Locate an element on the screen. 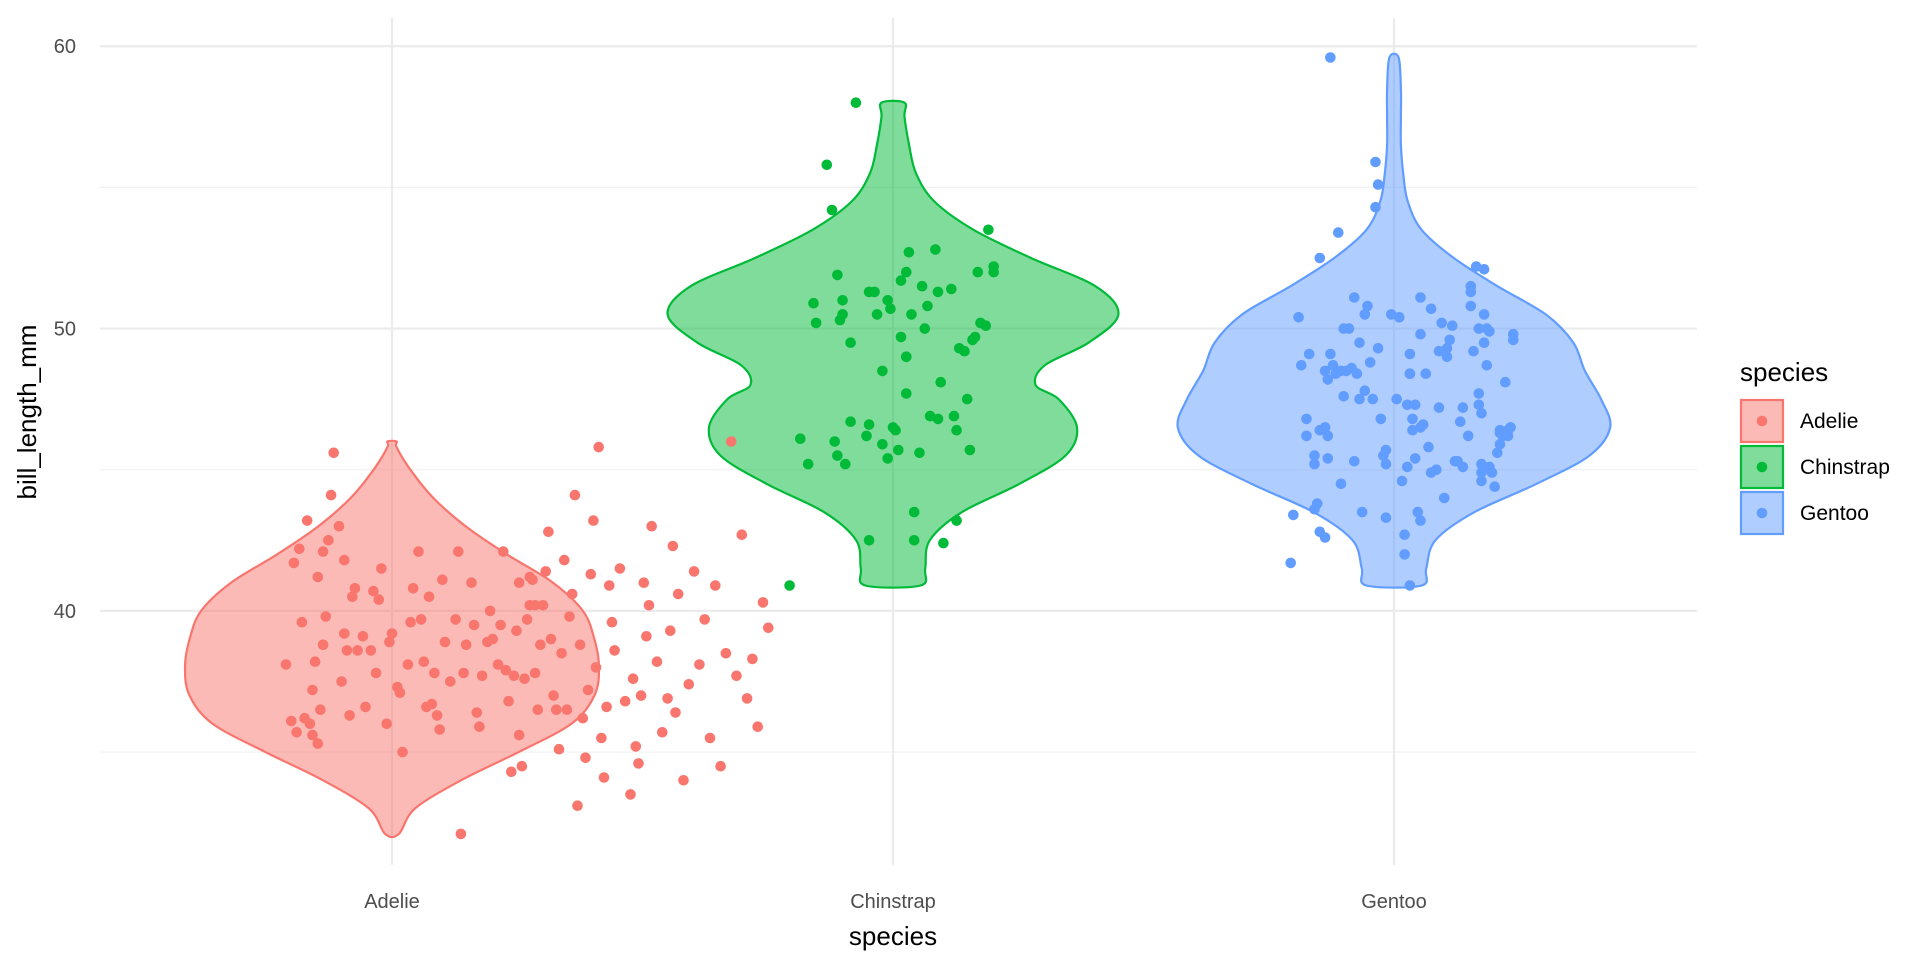  violin-chinstrap is located at coordinates (893, 344).